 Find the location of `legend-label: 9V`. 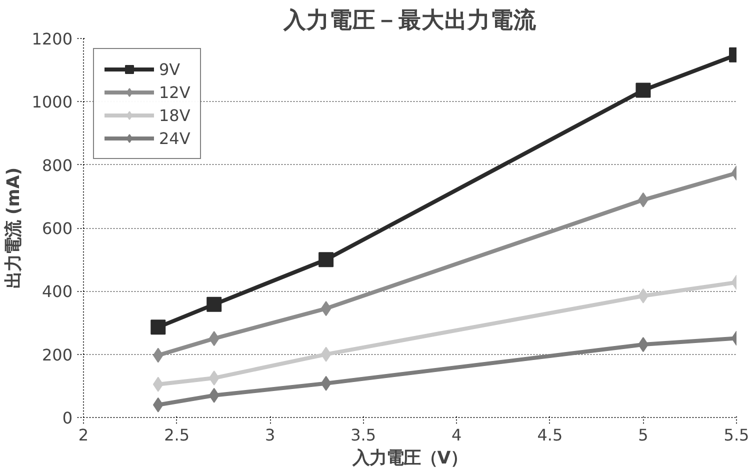

legend-label: 9V is located at coordinates (169, 69).